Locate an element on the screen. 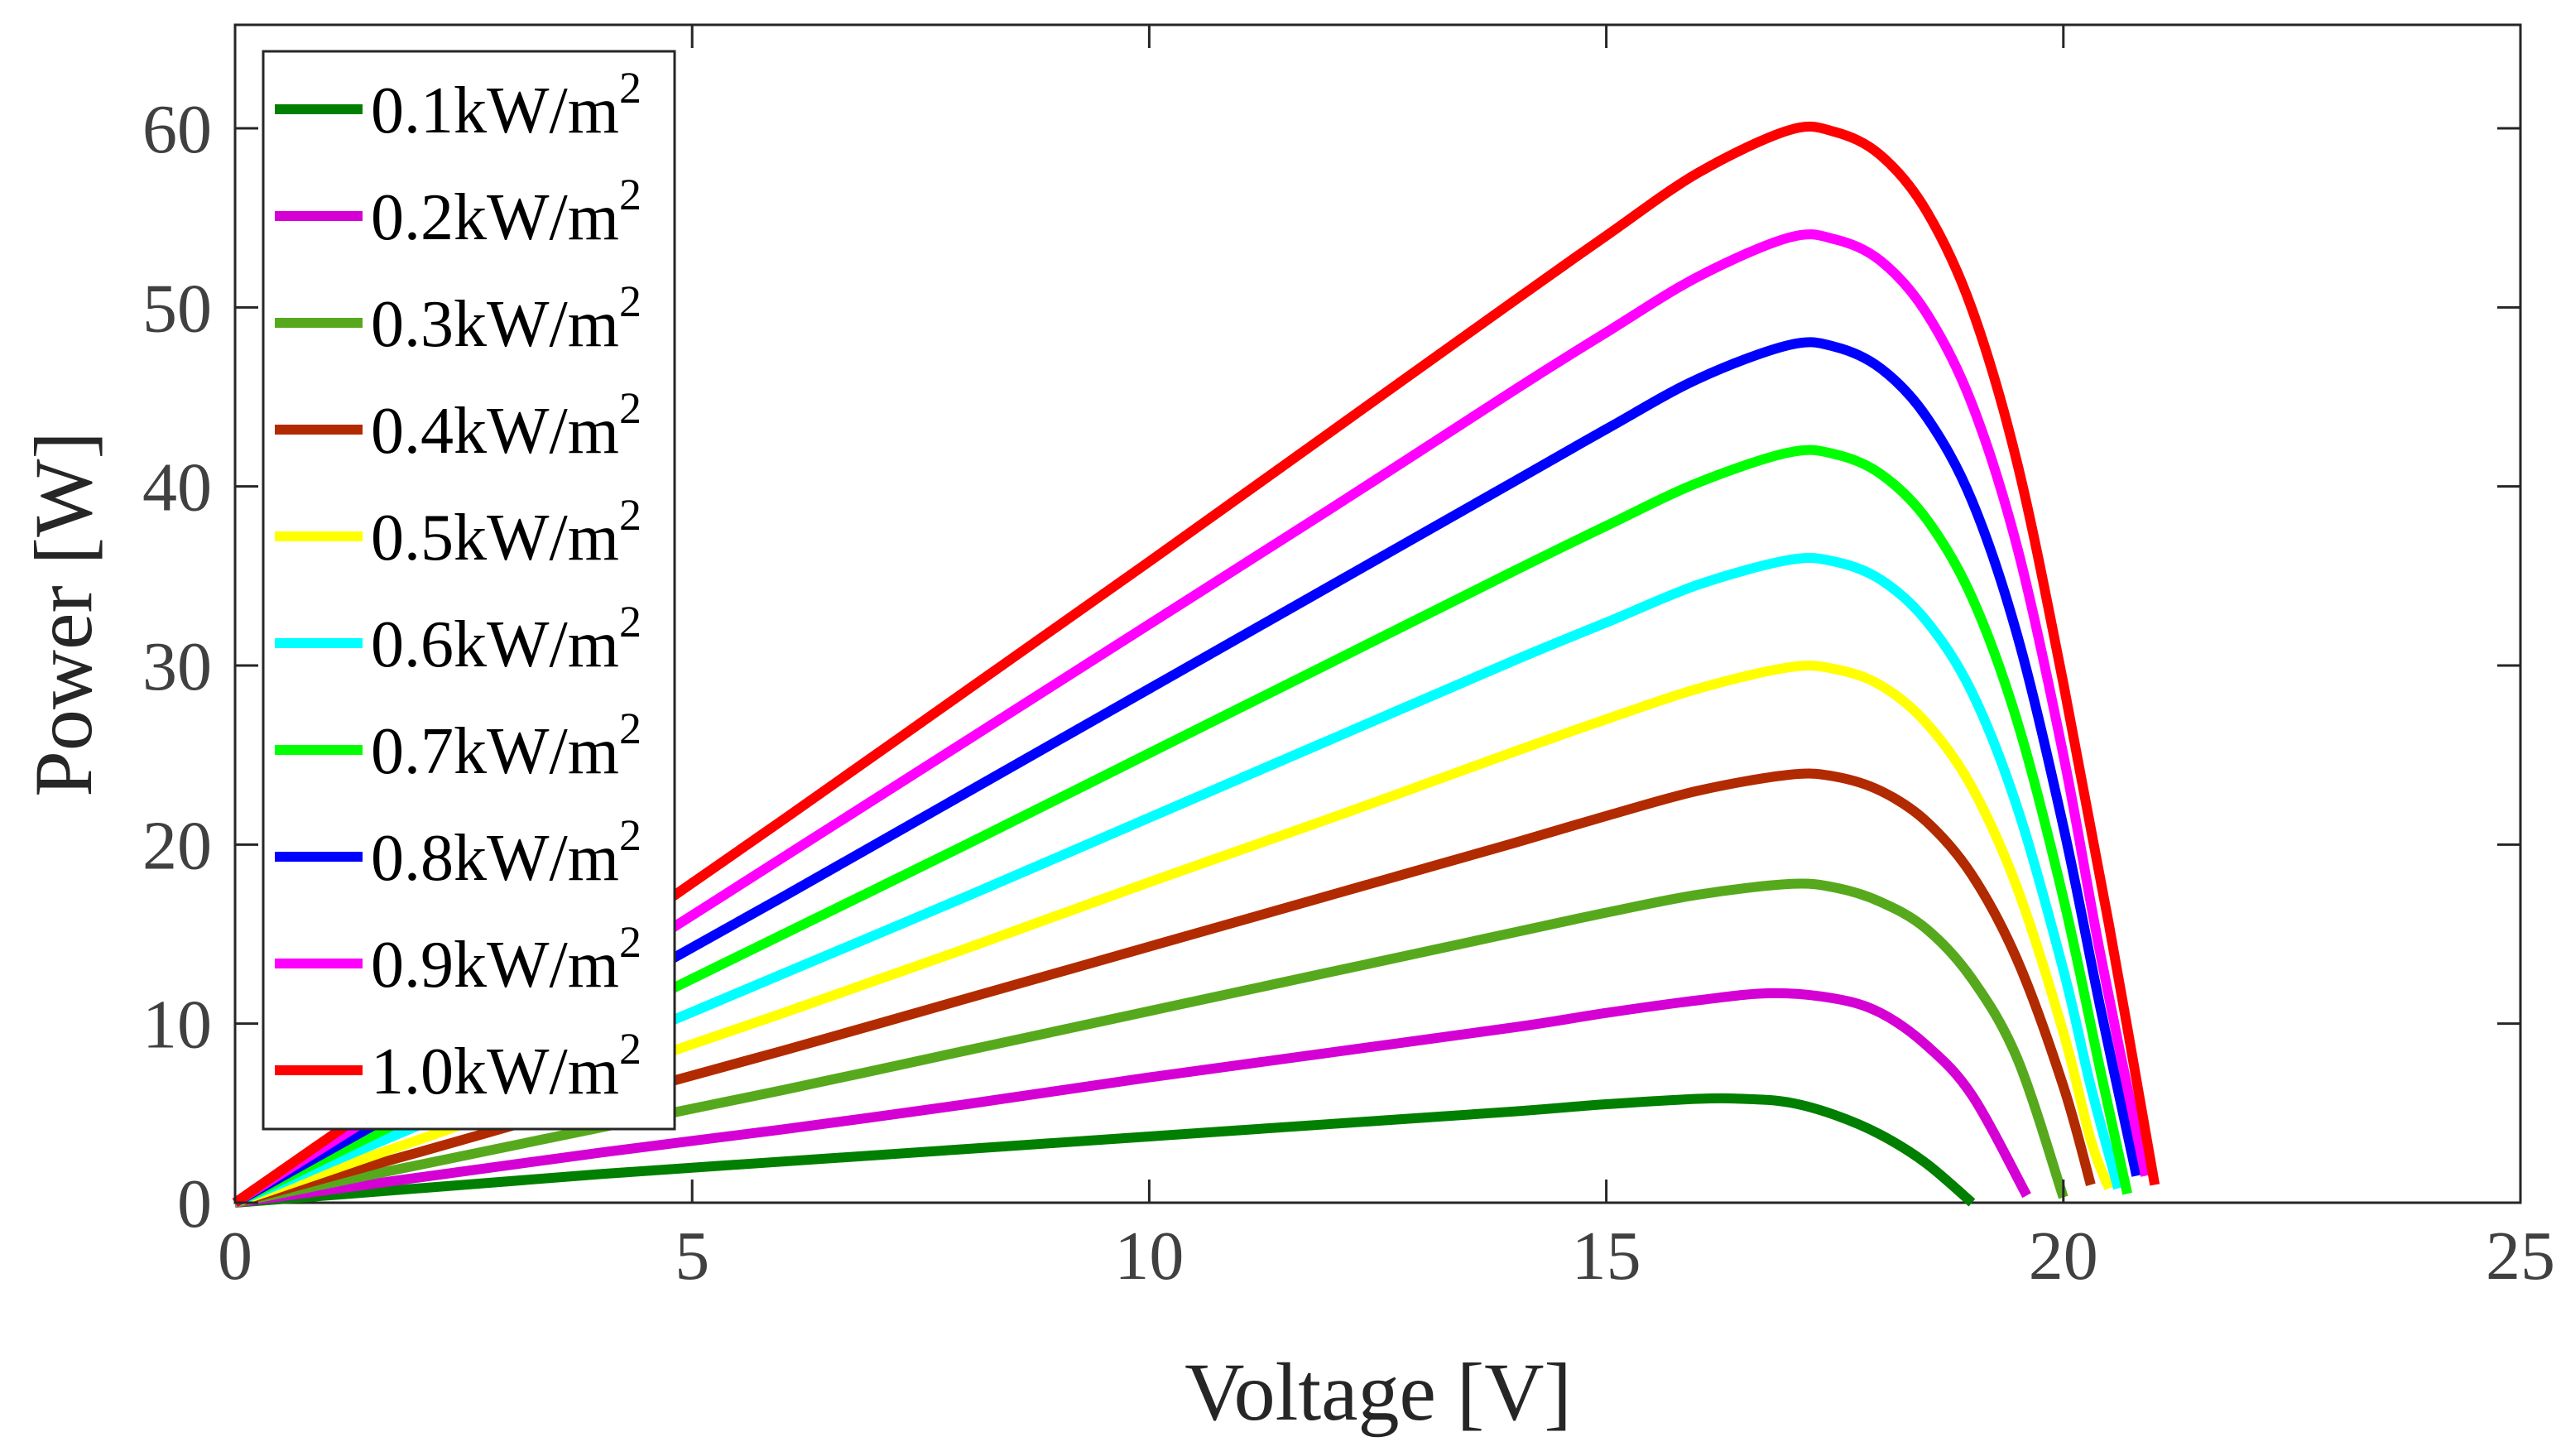 The image size is (2561, 1456). legend-label-9: 1.0kW/m2 is located at coordinates (506, 1066).